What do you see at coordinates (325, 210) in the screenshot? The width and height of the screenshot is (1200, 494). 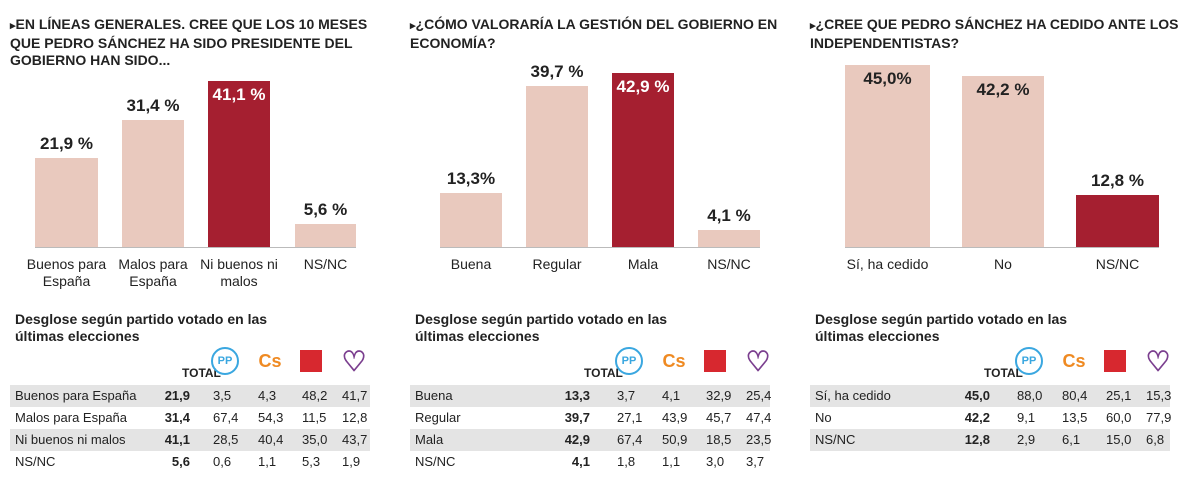 I see `data-label: 5,6 %` at bounding box center [325, 210].